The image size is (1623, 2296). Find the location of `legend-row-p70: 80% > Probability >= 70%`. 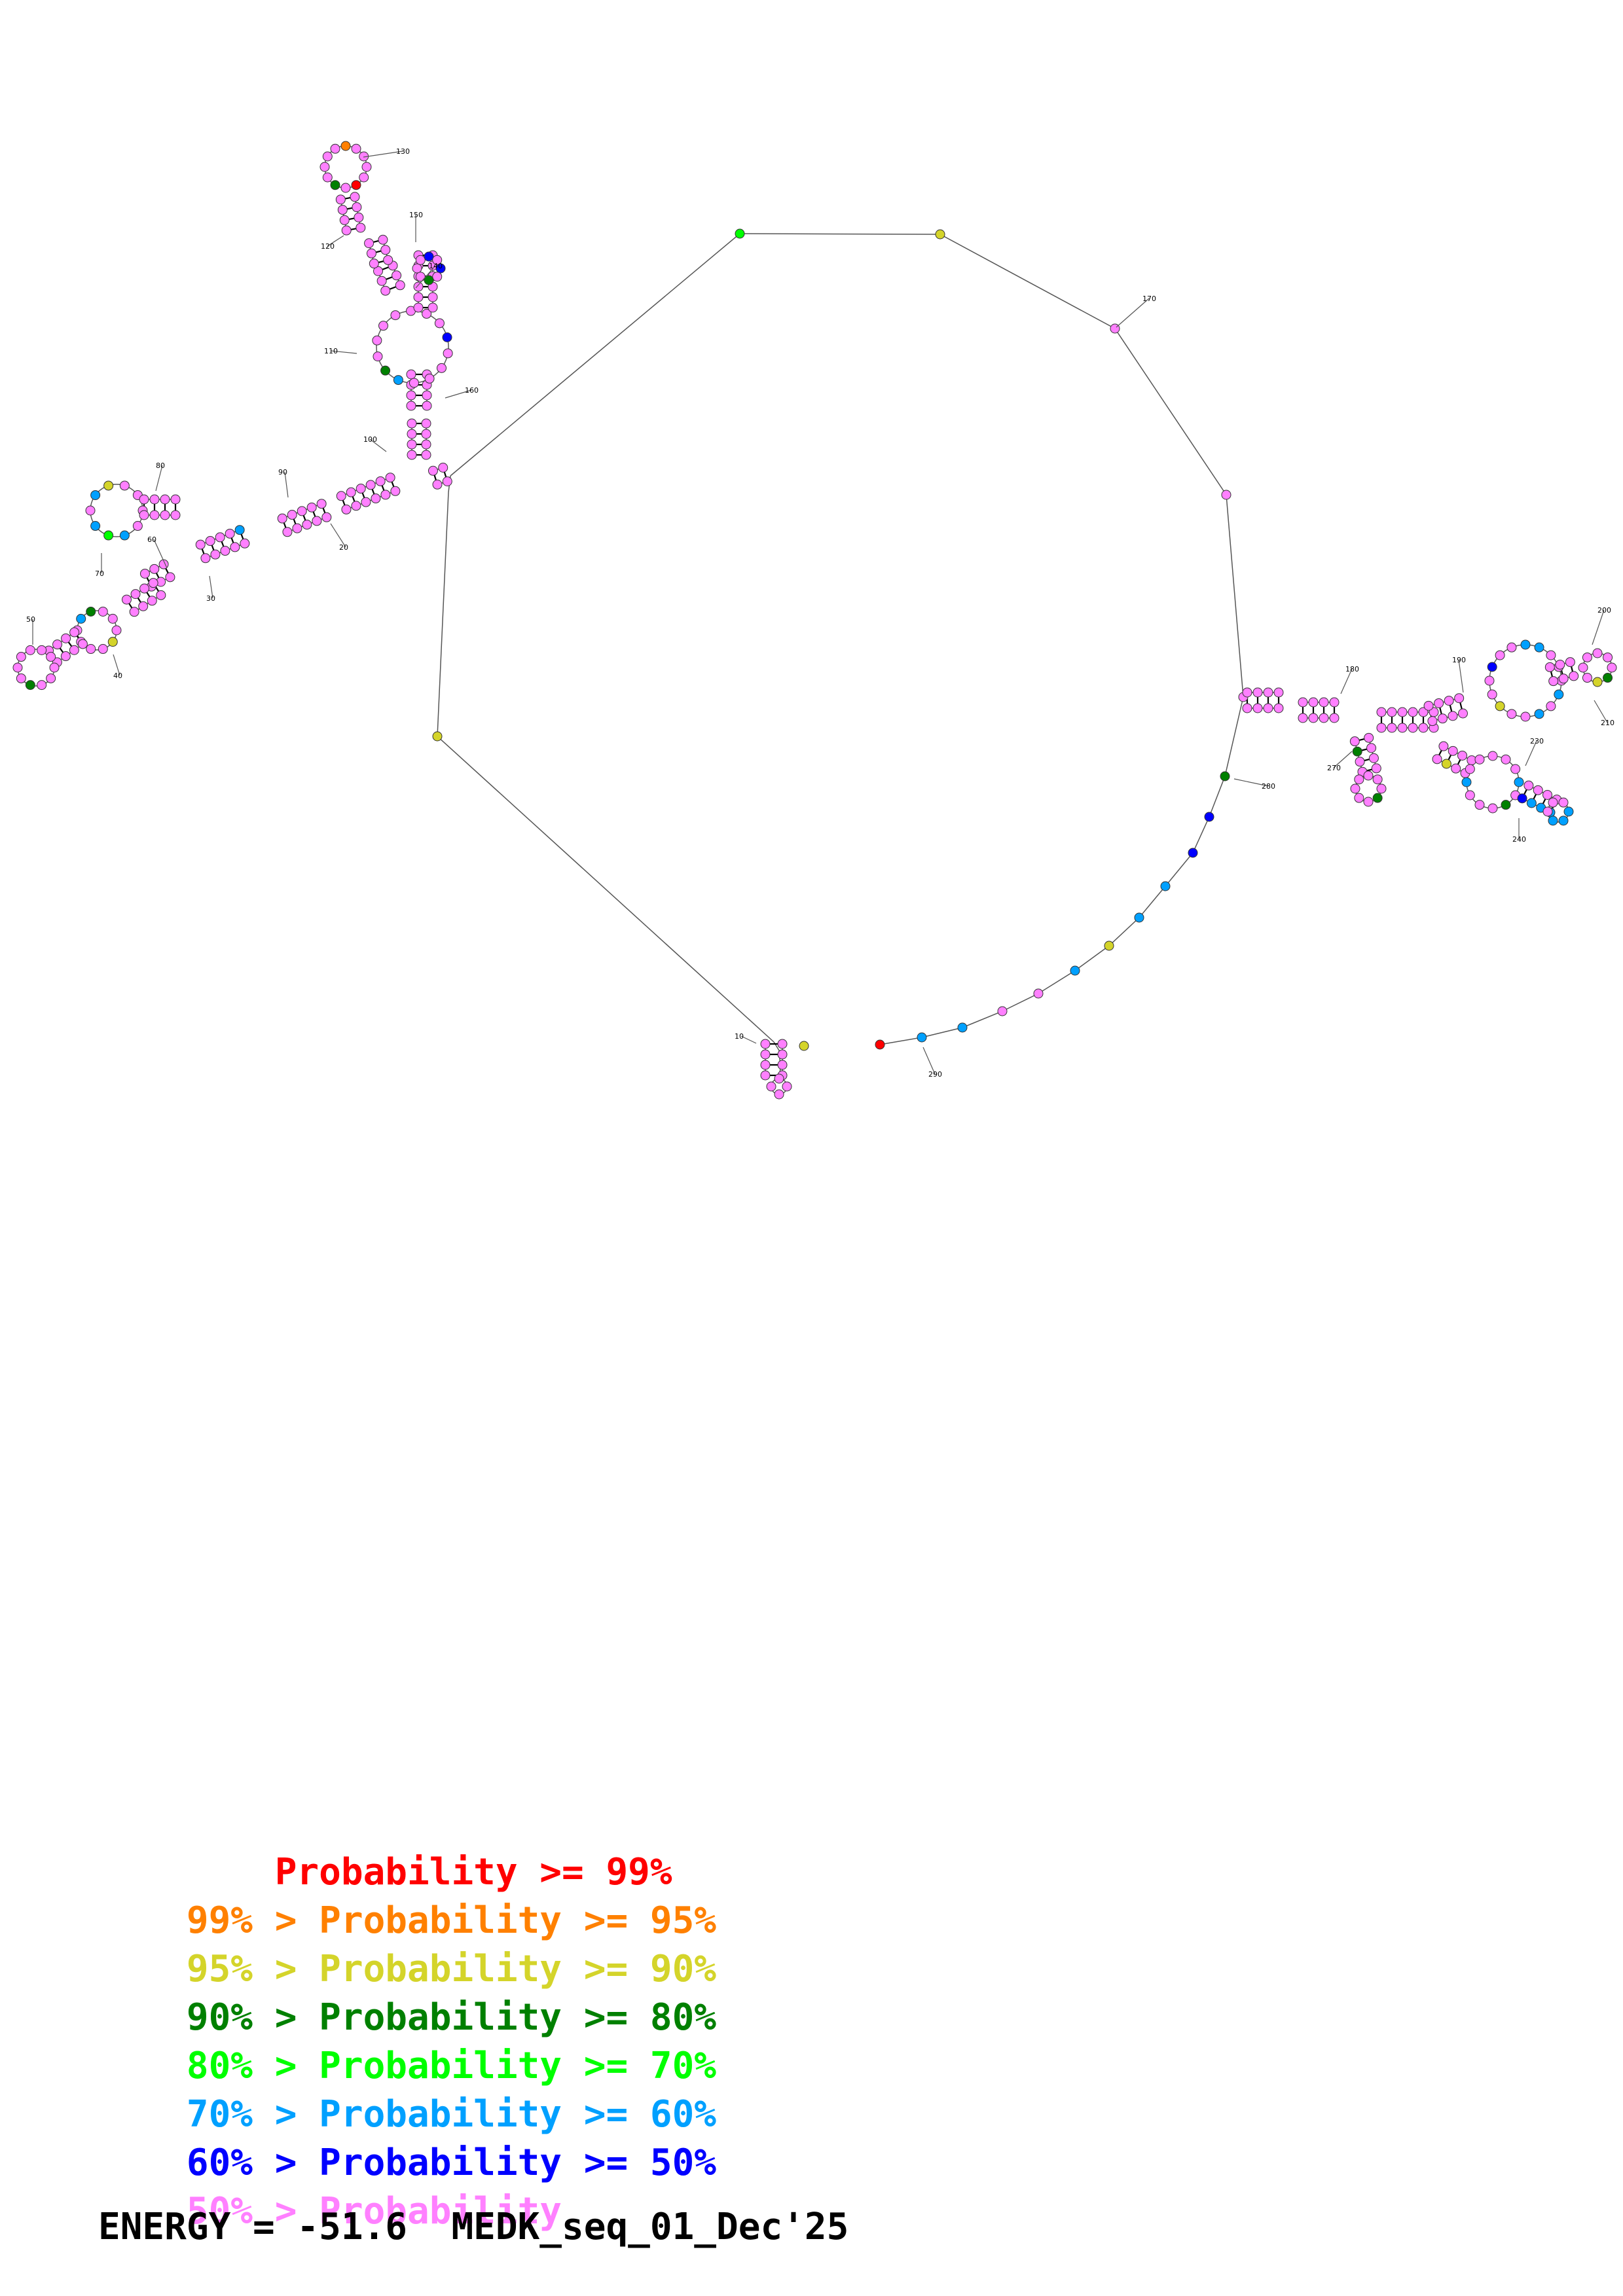

legend-row-p70: 80% > Probability >= 70% is located at coordinates (407, 2040).